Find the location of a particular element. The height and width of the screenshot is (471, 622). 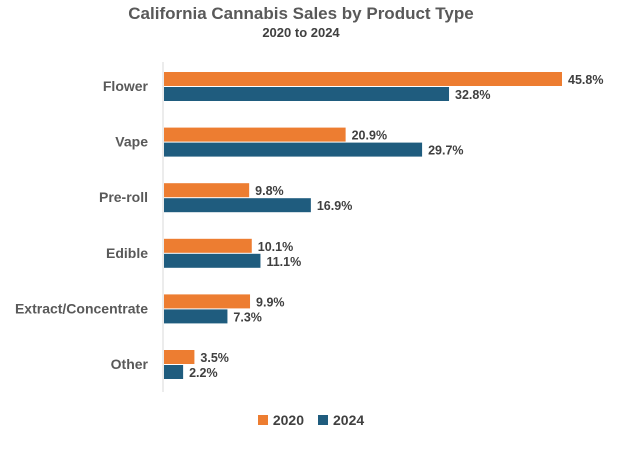

chart-legend: 2020 2024 is located at coordinates (311, 420).